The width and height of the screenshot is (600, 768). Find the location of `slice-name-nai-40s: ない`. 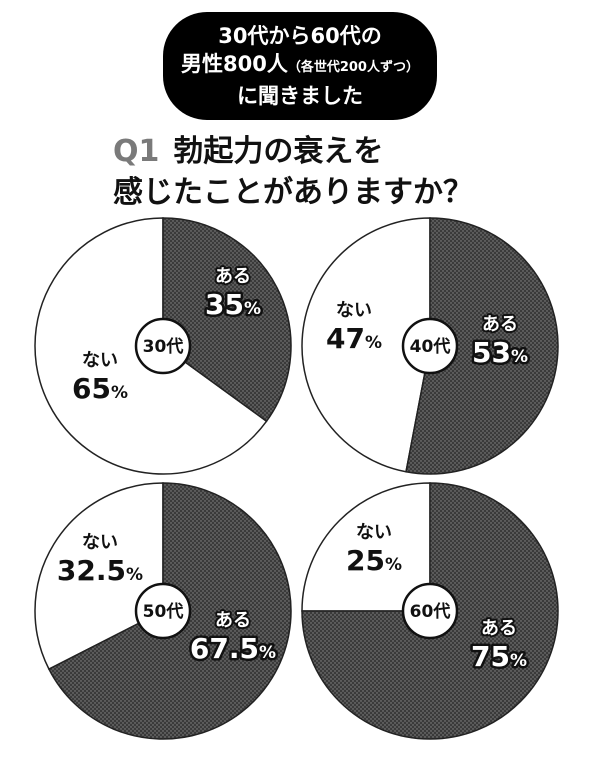

slice-name-nai-40s: ない is located at coordinates (354, 310).